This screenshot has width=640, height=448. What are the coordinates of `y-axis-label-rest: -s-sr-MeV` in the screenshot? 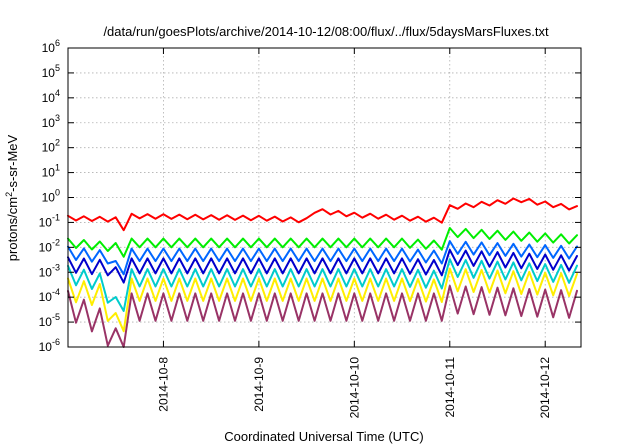 It's located at (12, 162).